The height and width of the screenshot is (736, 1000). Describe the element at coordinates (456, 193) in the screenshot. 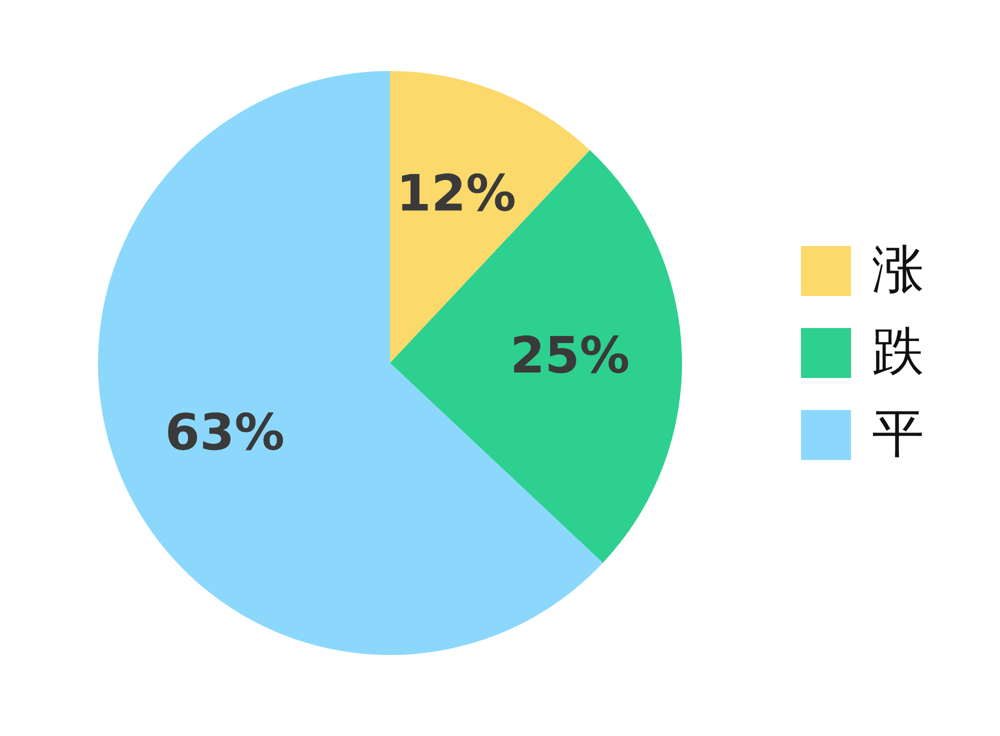

I see `data-label: 12%` at that location.